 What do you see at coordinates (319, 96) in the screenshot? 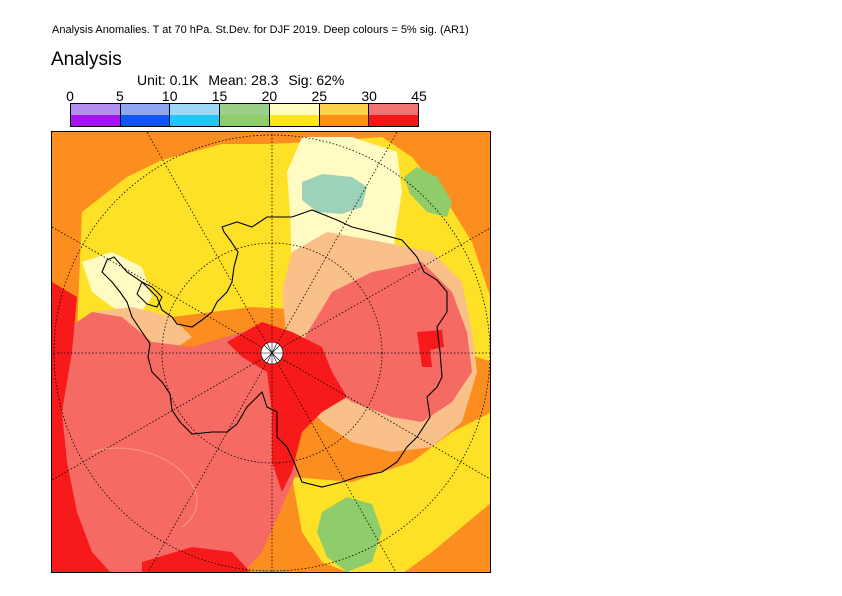
I see `colorbar-tick-label: 25` at bounding box center [319, 96].